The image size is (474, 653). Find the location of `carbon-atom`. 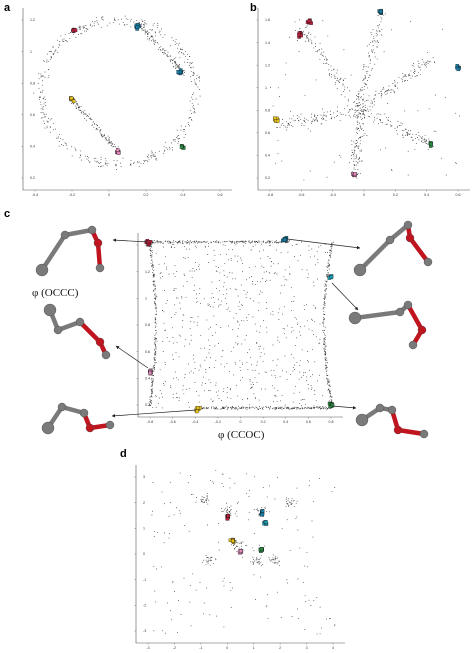

carbon-atom is located at coordinates (392, 410).